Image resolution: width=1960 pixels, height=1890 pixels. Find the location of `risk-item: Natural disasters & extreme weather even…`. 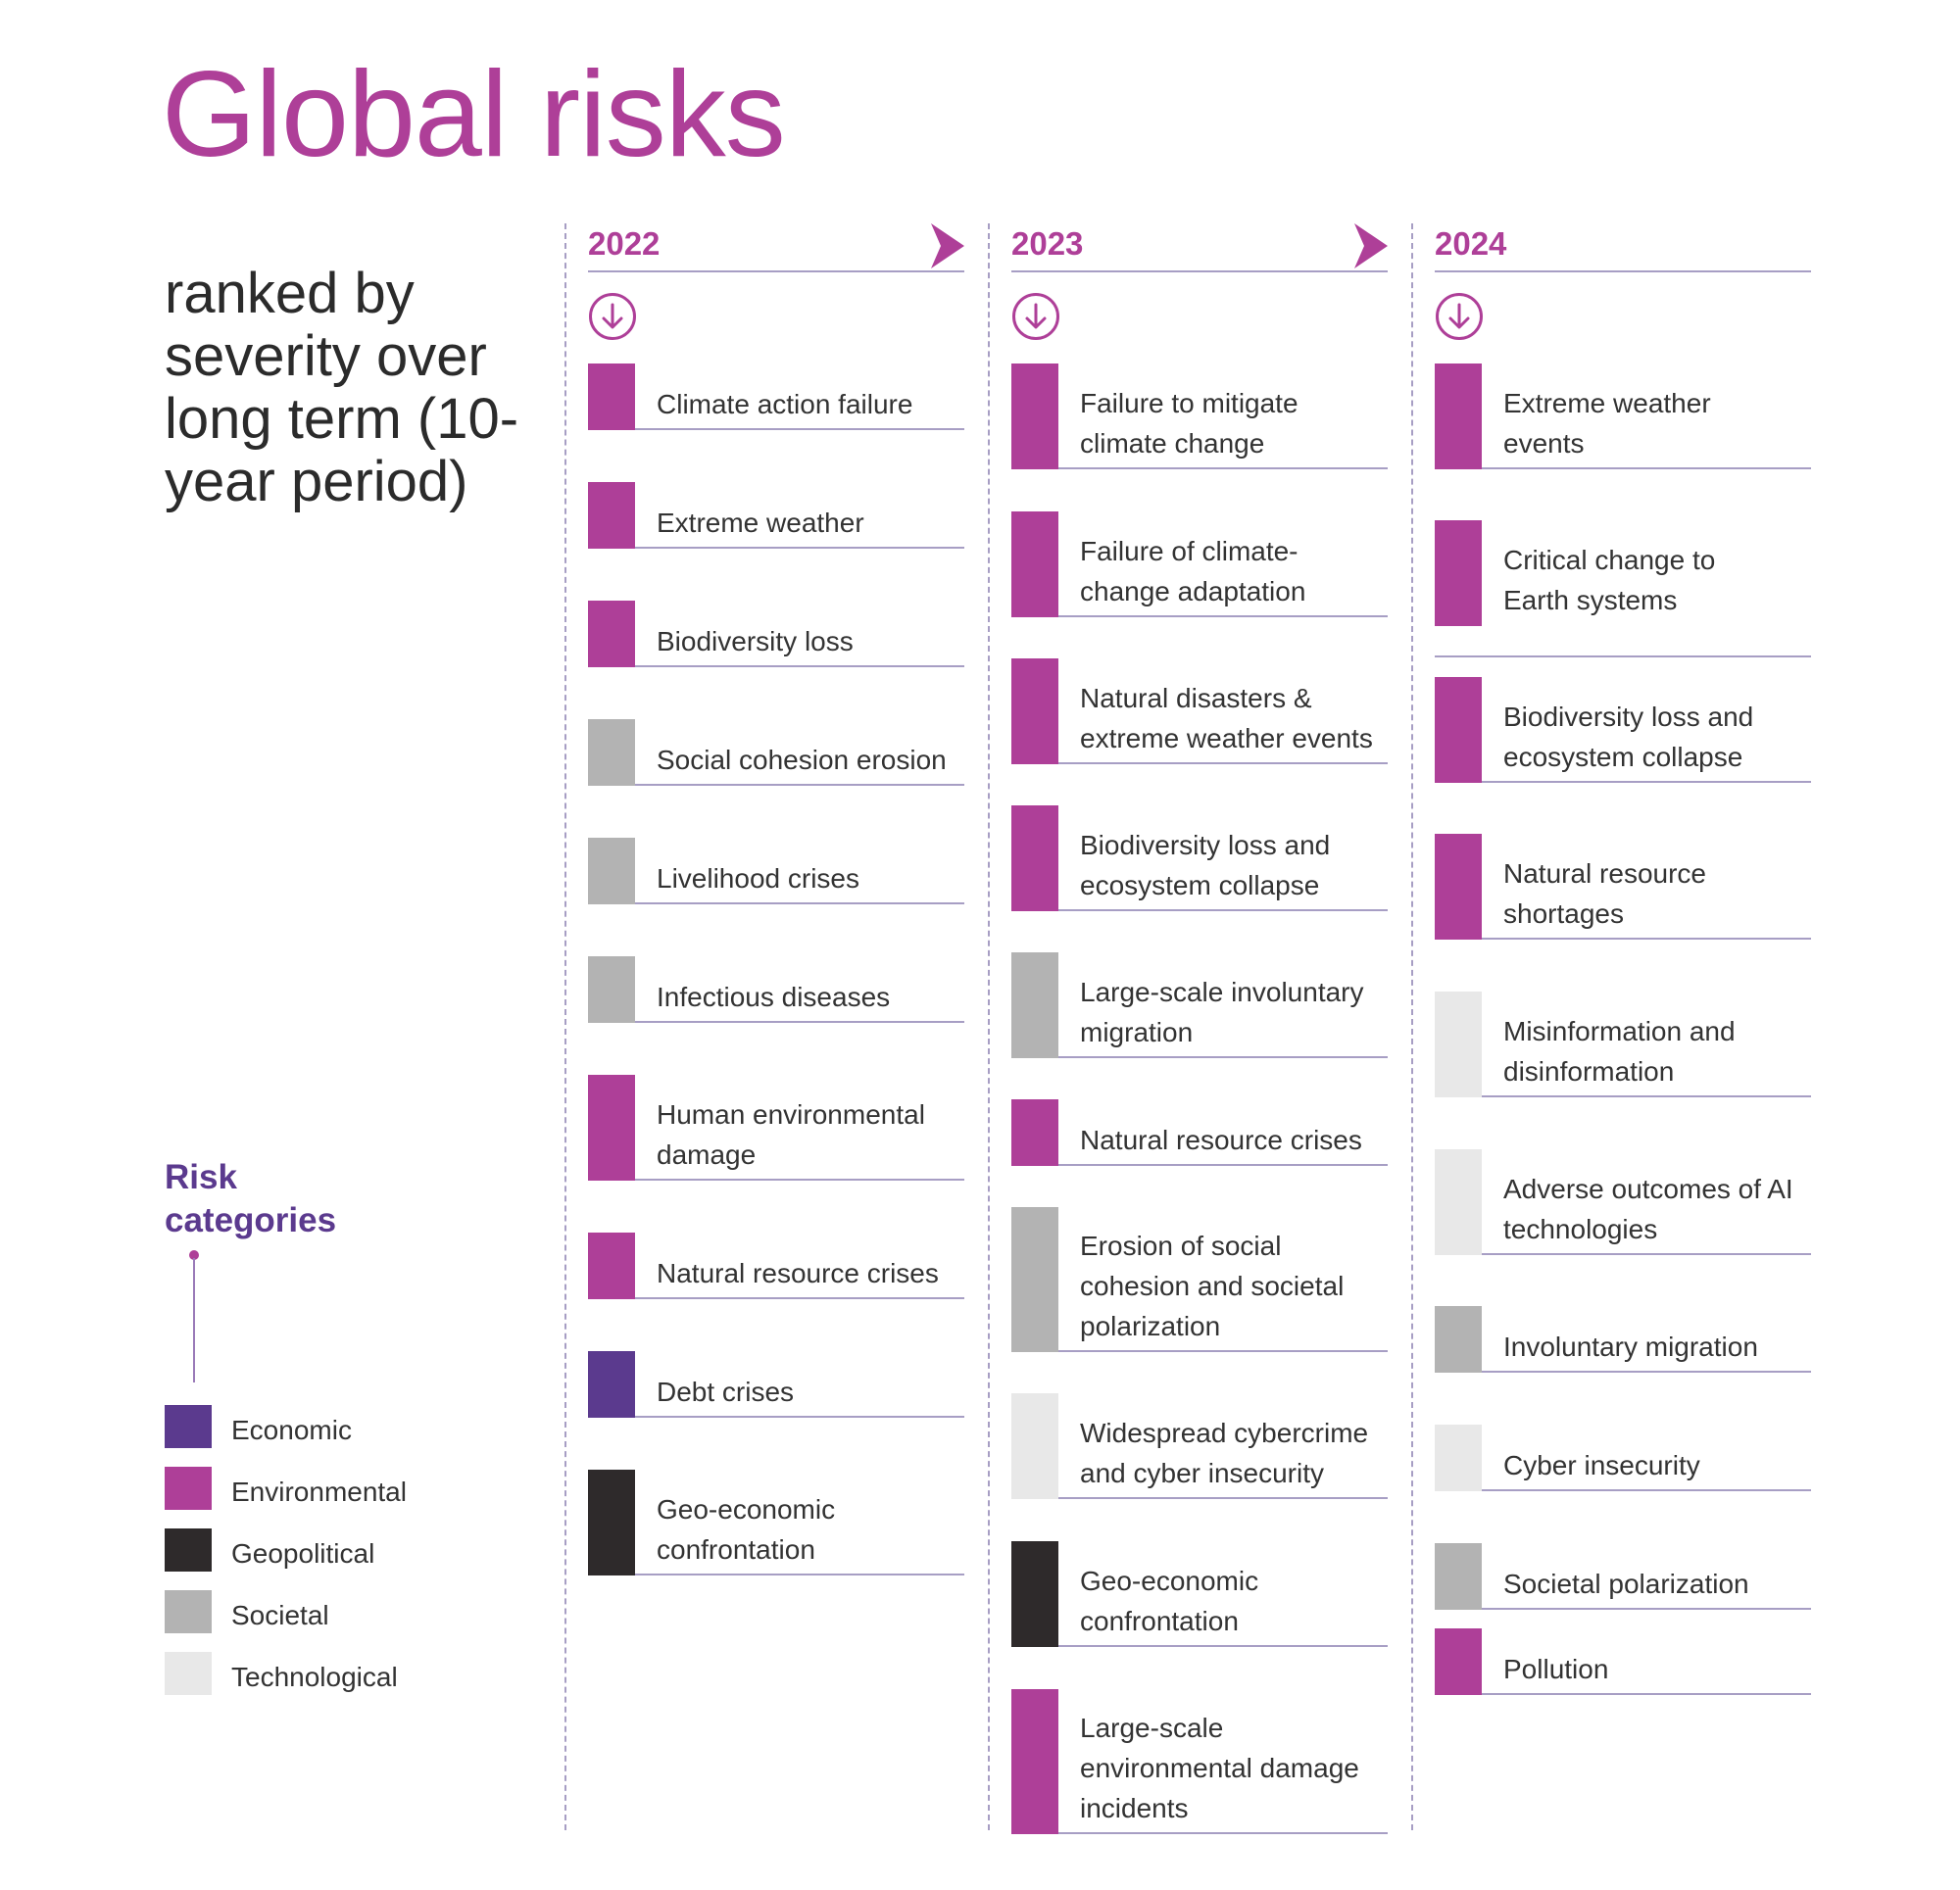

risk-item: Natural disasters & extreme weather even… is located at coordinates (1199, 711).